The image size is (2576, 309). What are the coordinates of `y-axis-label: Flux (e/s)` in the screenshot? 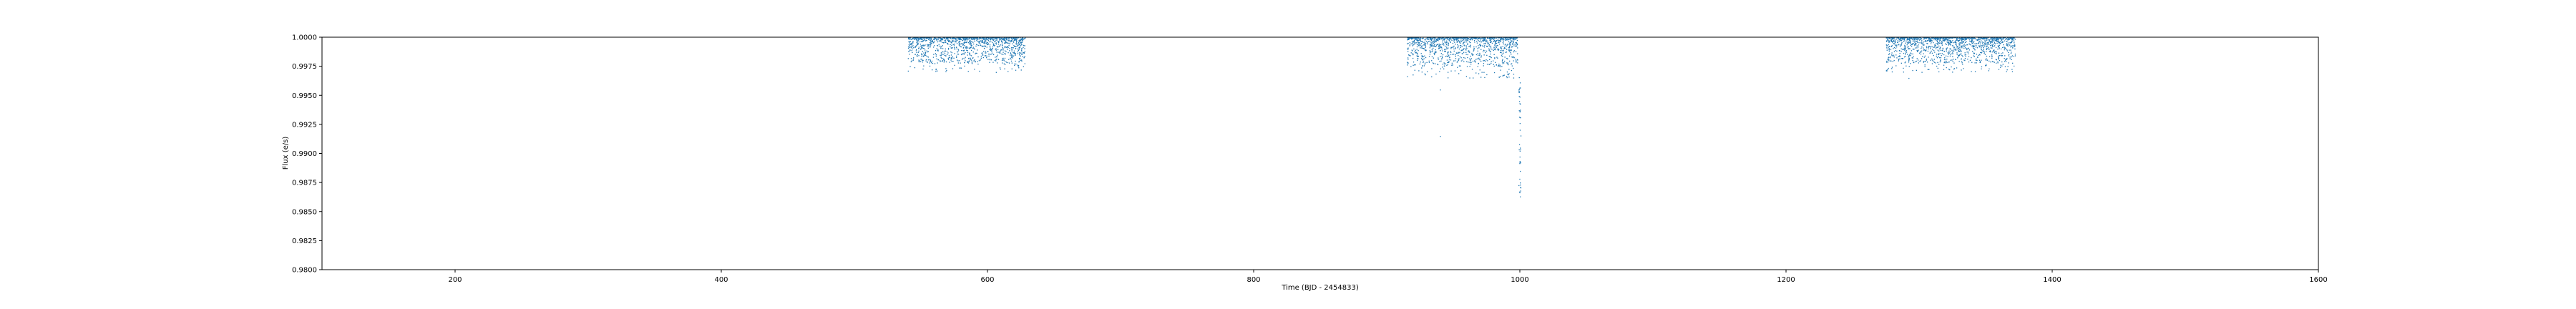 It's located at (286, 153).